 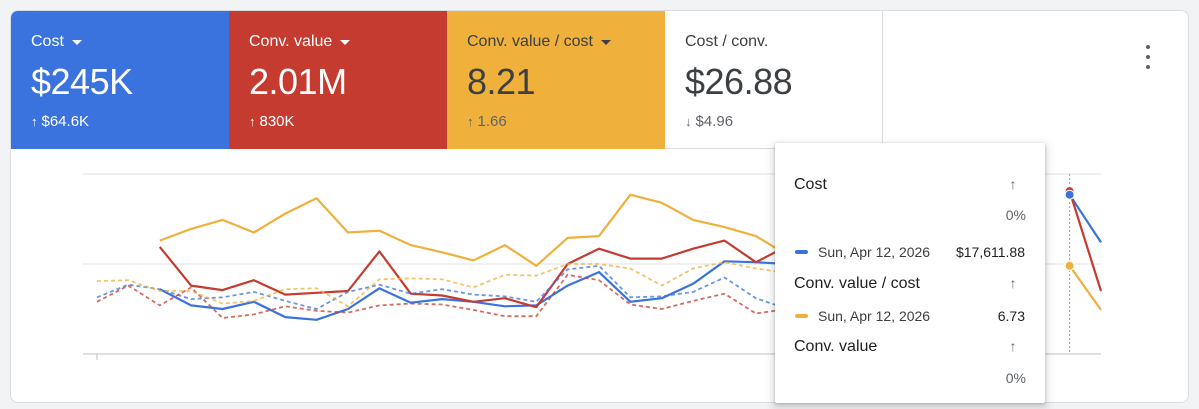 What do you see at coordinates (910, 316) in the screenshot?
I see `tooltip-row-conv-value-per-cost: Sun, Apr 12, 2026 6.73` at bounding box center [910, 316].